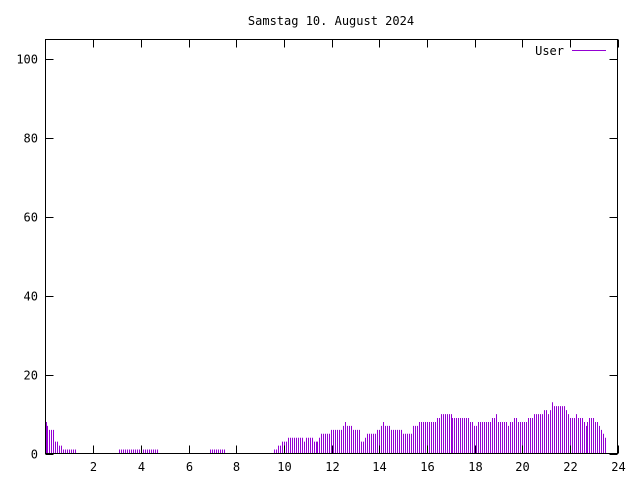 This screenshot has height=480, width=640. What do you see at coordinates (570, 467) in the screenshot?
I see `x-tick-label: 22` at bounding box center [570, 467].